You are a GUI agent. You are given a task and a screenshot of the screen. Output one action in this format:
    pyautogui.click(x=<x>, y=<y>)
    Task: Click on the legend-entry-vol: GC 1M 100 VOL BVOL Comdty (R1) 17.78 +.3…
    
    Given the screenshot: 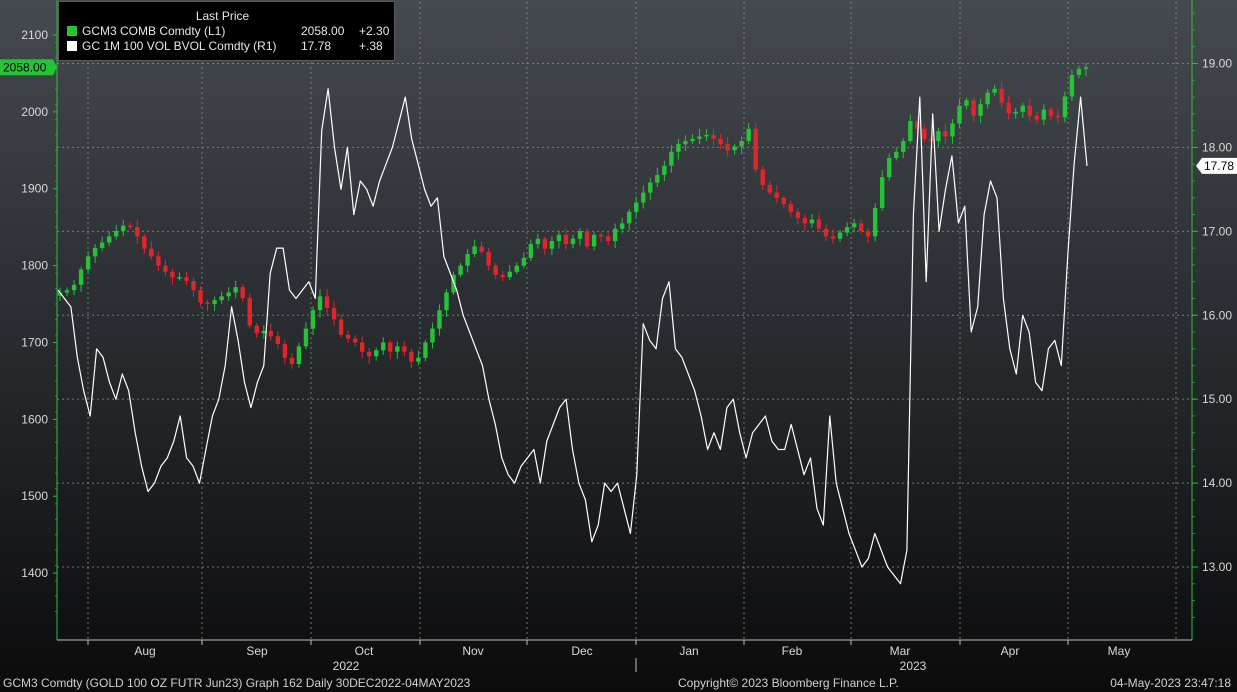 What is the action you would take?
    pyautogui.click(x=226, y=46)
    